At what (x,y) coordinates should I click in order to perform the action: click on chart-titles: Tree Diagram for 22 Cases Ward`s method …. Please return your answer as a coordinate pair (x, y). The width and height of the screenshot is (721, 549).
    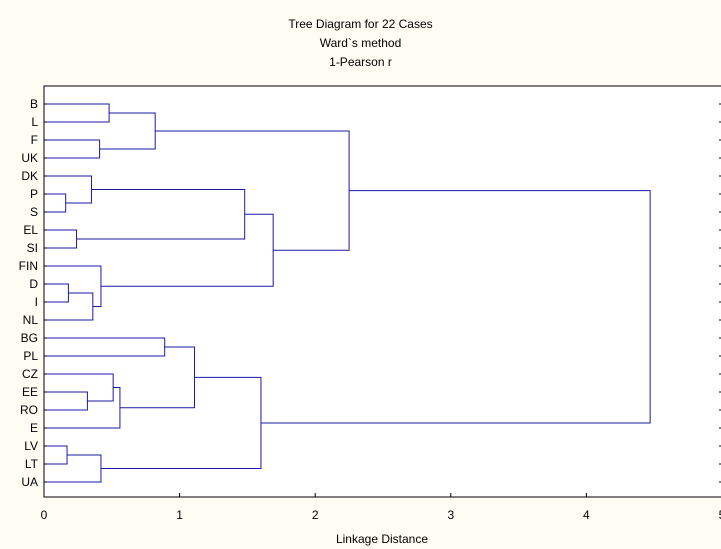
    Looking at the image, I should click on (360, 36).